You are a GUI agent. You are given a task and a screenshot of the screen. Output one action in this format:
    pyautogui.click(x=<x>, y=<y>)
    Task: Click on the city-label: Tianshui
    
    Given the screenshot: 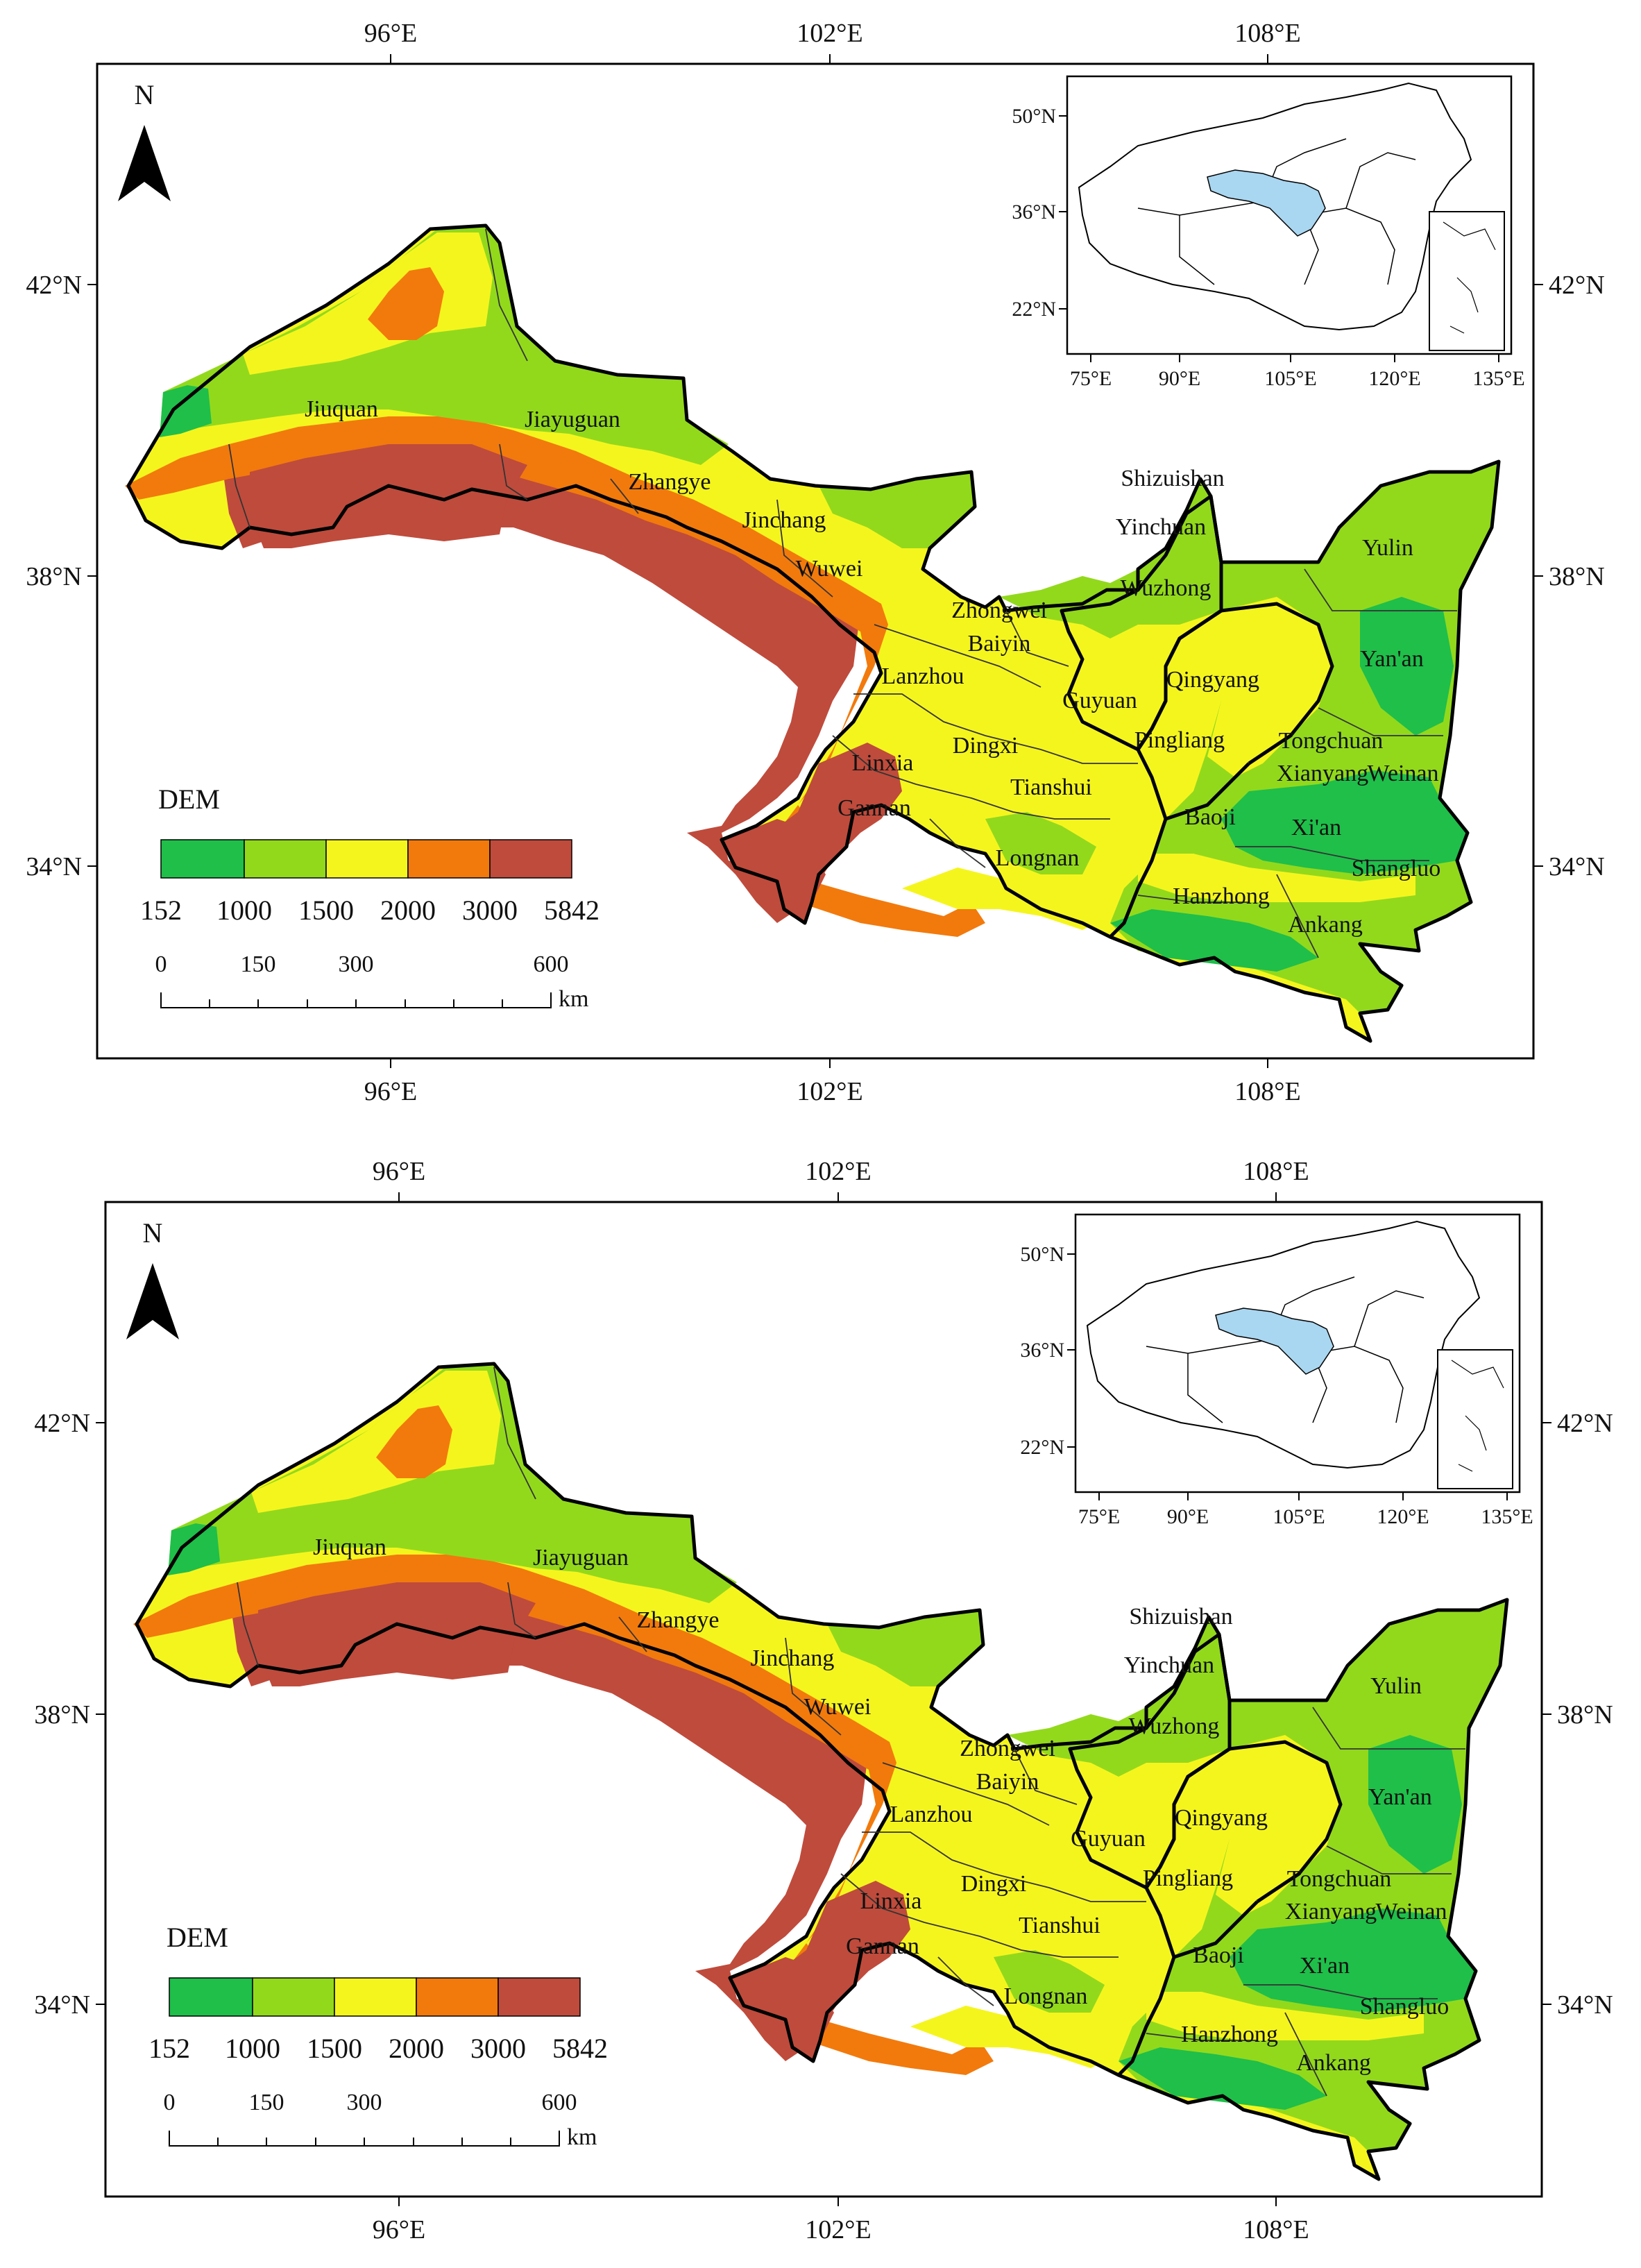 What is the action you would take?
    pyautogui.click(x=1059, y=1925)
    